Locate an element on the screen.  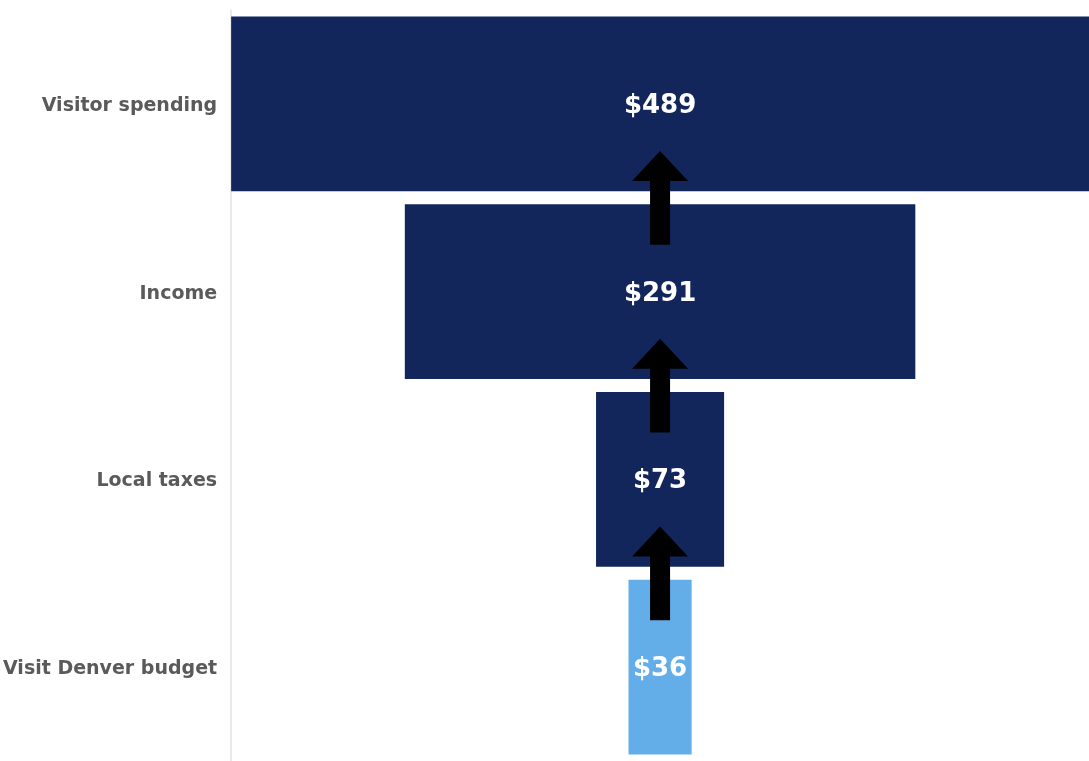
category-label: Income is located at coordinates (178, 291).